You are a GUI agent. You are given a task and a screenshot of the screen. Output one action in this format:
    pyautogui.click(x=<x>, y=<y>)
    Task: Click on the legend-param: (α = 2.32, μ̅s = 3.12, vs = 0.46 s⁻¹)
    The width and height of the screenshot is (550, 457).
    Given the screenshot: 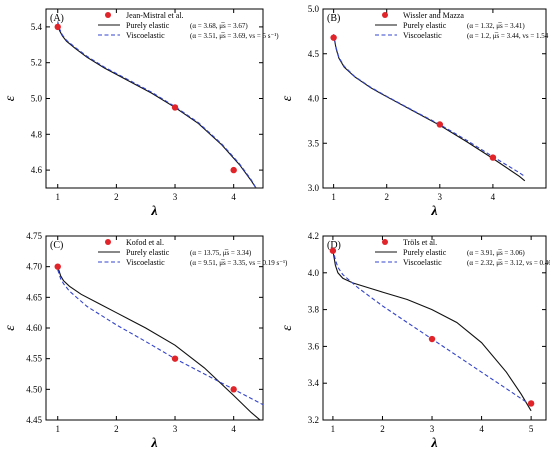 What is the action you would take?
    pyautogui.click(x=508, y=263)
    